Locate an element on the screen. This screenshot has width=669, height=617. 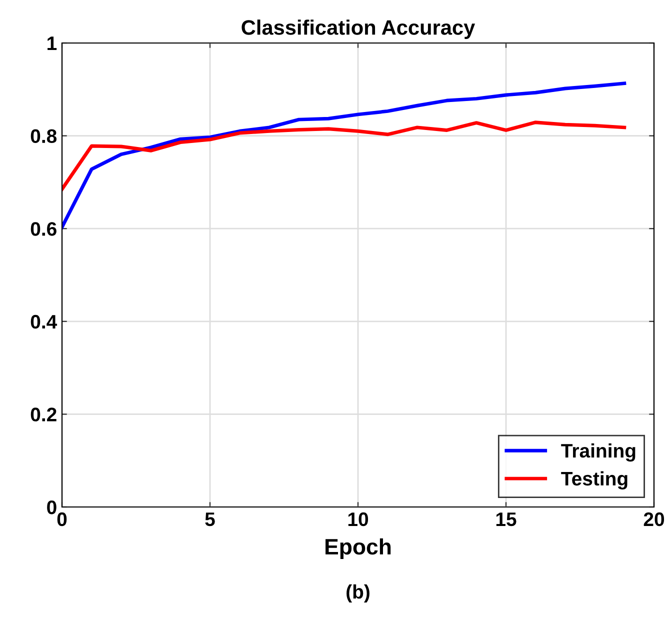
x-tick-label: 10 is located at coordinates (358, 519).